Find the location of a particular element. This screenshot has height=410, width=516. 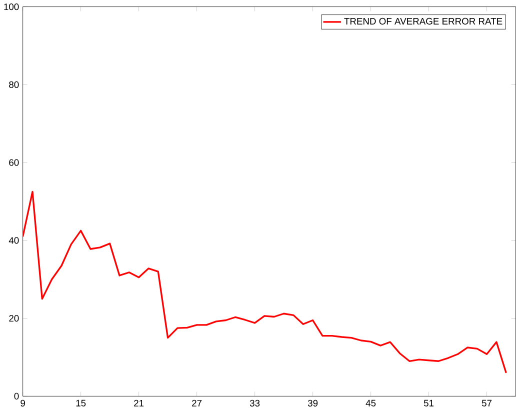

x-tick-label: 57 is located at coordinates (487, 403).